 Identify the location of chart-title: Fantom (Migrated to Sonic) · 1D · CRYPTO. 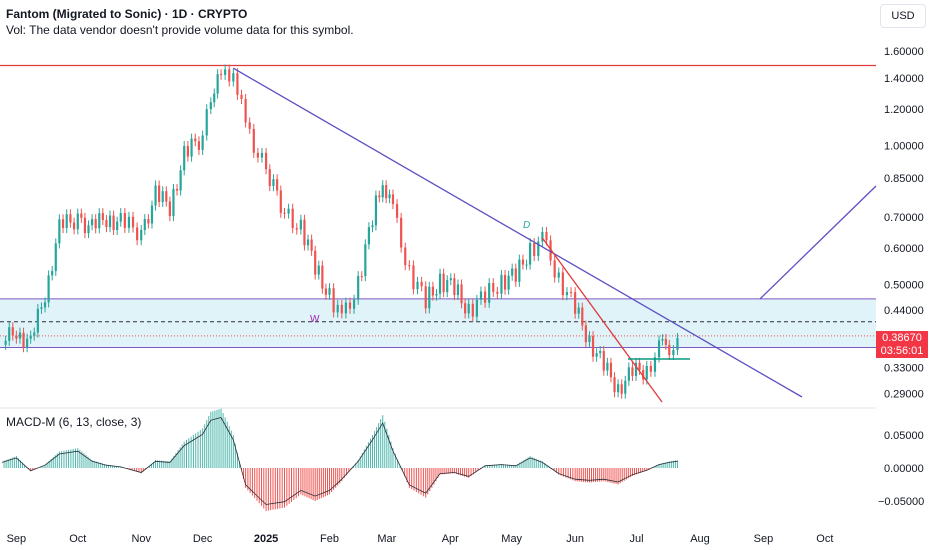
(127, 14).